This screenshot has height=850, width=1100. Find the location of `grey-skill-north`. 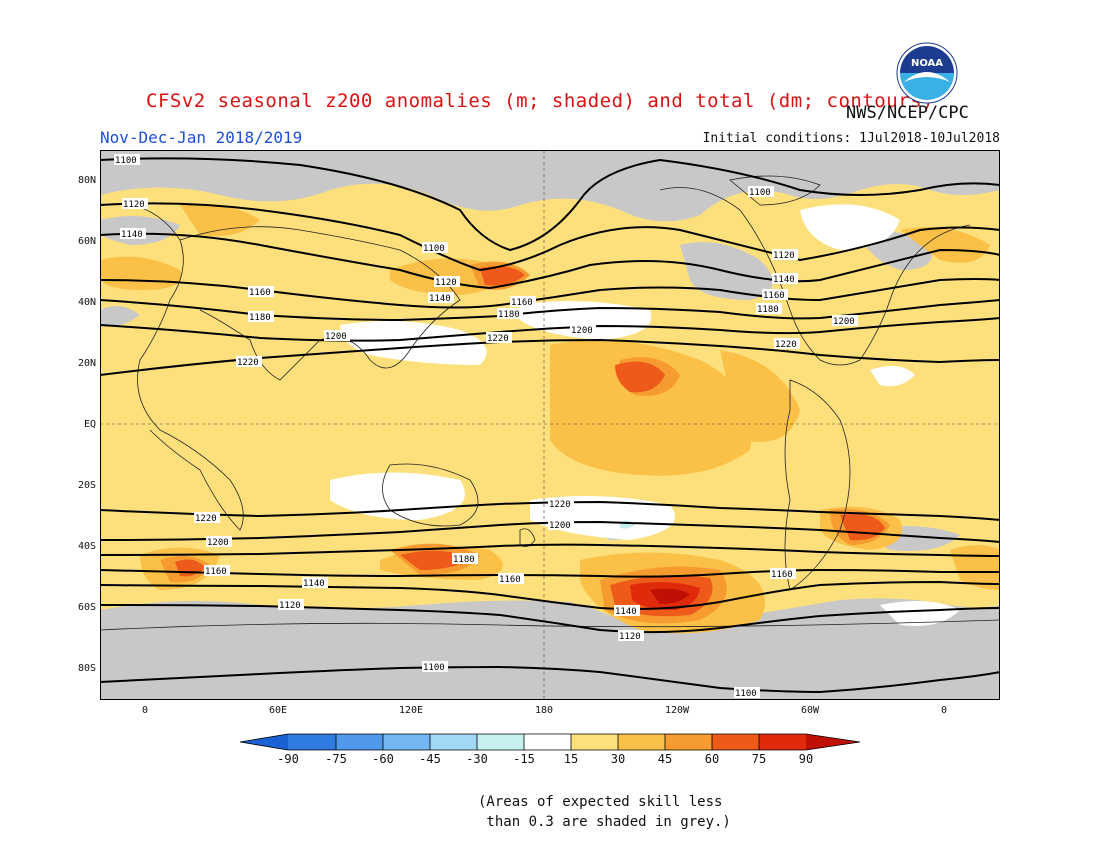

grey-skill-north is located at coordinates (550, 186).